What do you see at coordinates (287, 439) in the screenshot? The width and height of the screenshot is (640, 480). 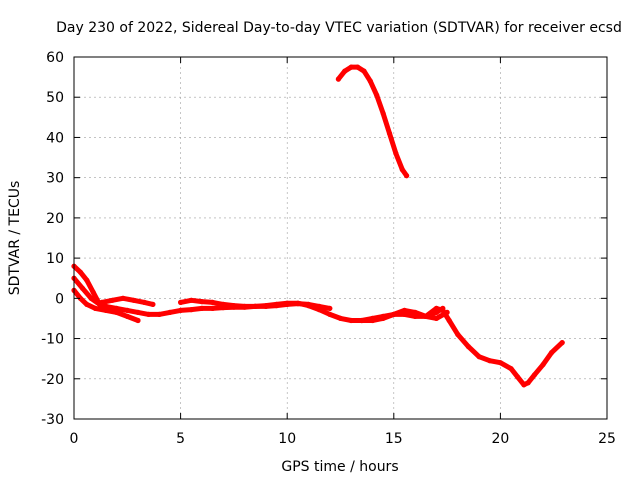 I see `x-tick-label: 10` at bounding box center [287, 439].